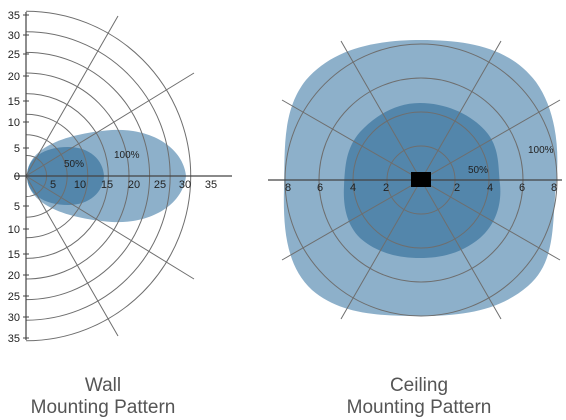  What do you see at coordinates (103, 385) in the screenshot?
I see `wall-caption-line1: Wall` at bounding box center [103, 385].